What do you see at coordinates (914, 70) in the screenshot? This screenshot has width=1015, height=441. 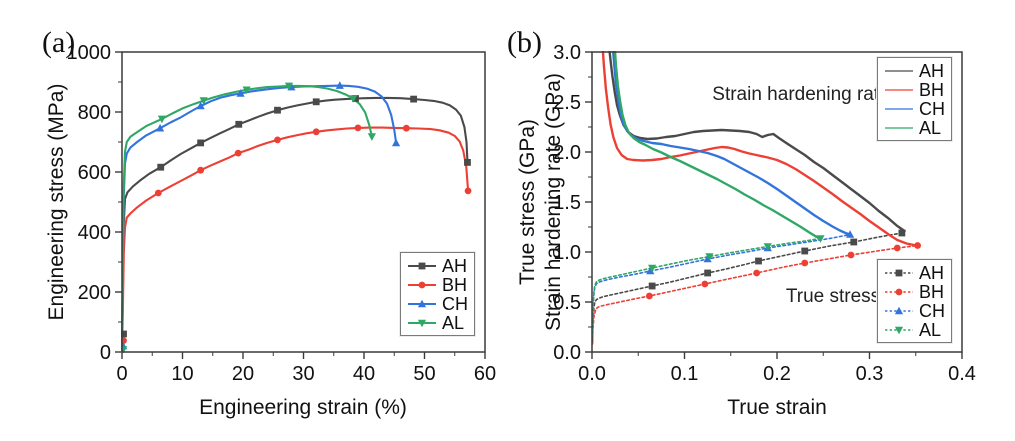 I see `legend-item-shr-ah: AH` at bounding box center [914, 70].